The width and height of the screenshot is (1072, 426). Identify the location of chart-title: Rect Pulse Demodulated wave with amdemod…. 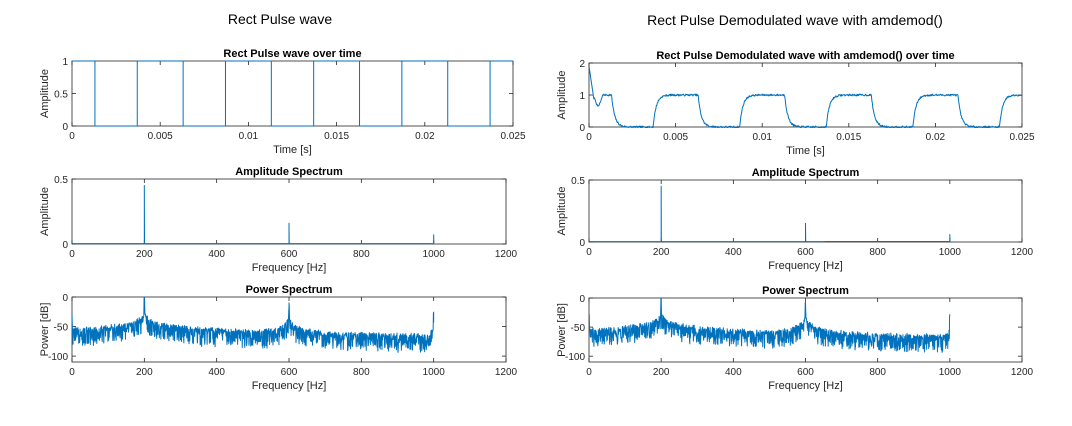
(805, 56).